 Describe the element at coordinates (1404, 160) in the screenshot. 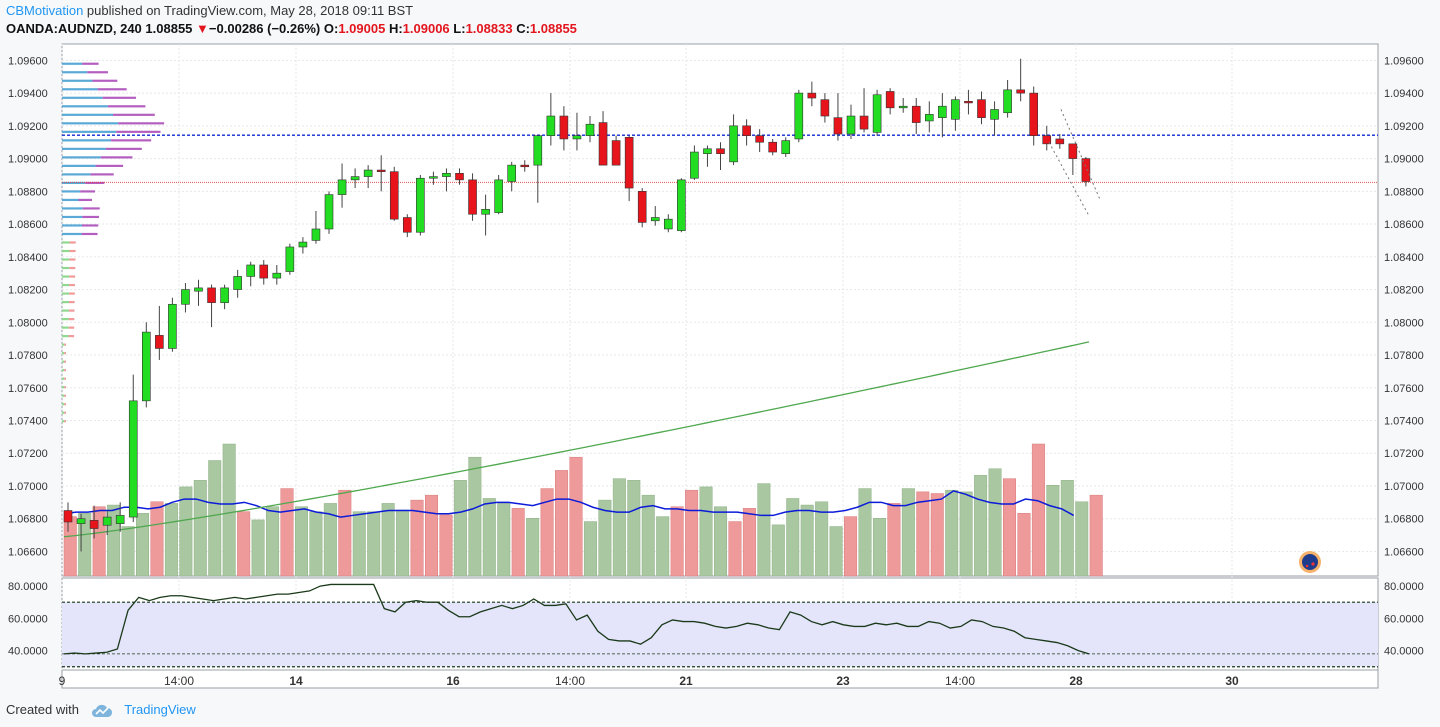

I see `price-tick-right: 1.09000` at that location.